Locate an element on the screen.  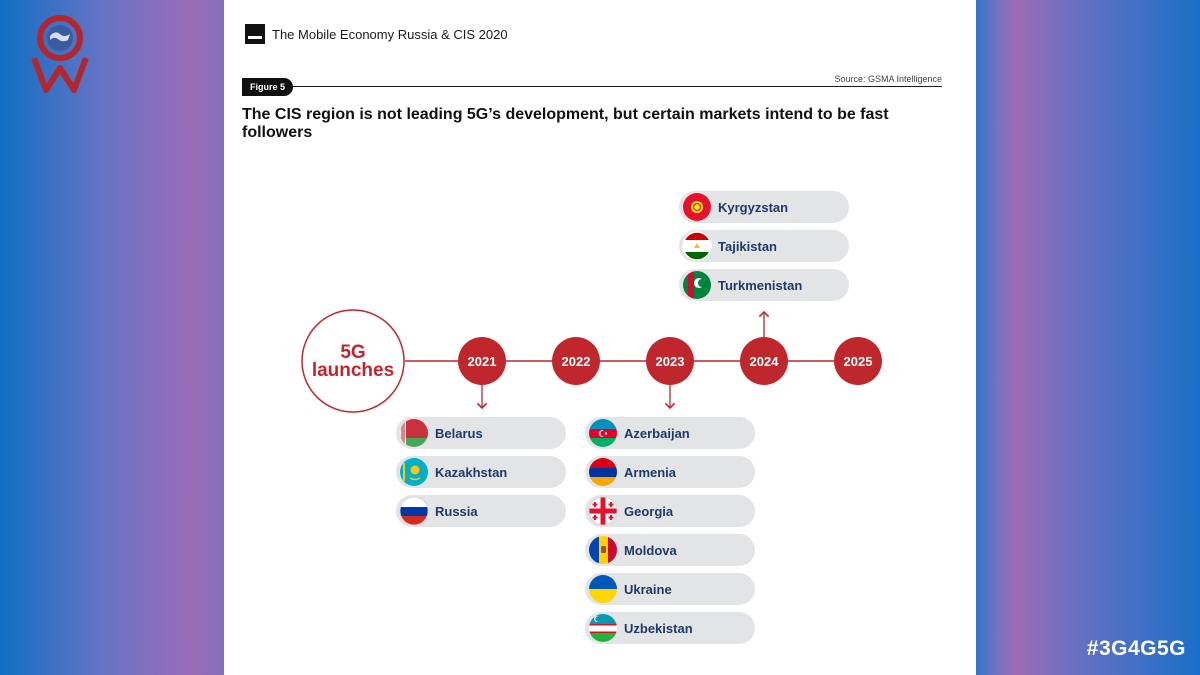
country-pill-uzbekistan: Uzbekistan is located at coordinates (670, 628).